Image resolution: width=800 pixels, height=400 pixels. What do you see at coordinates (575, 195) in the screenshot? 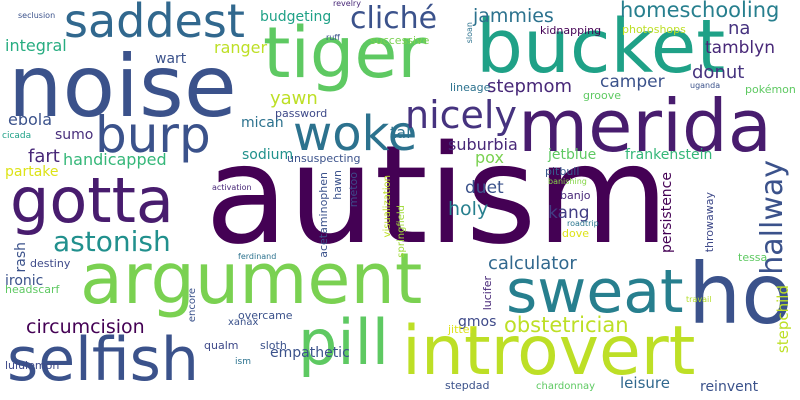
I see `word-banjo: banjo` at bounding box center [575, 195].